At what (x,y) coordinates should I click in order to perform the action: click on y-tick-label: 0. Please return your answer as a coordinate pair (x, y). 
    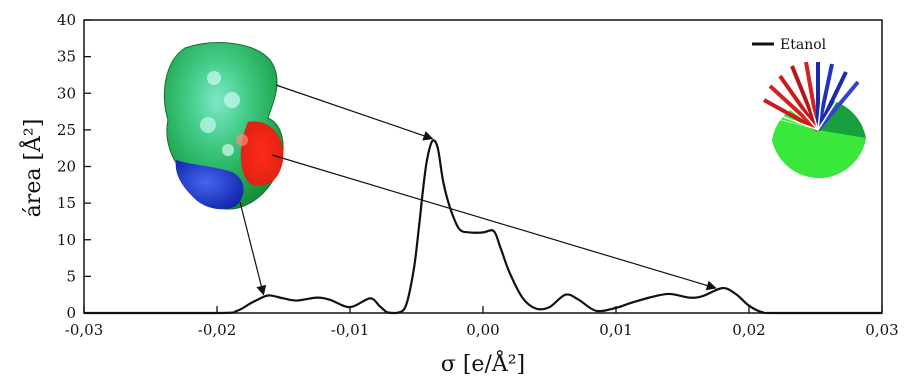
    Looking at the image, I should click on (71, 313).